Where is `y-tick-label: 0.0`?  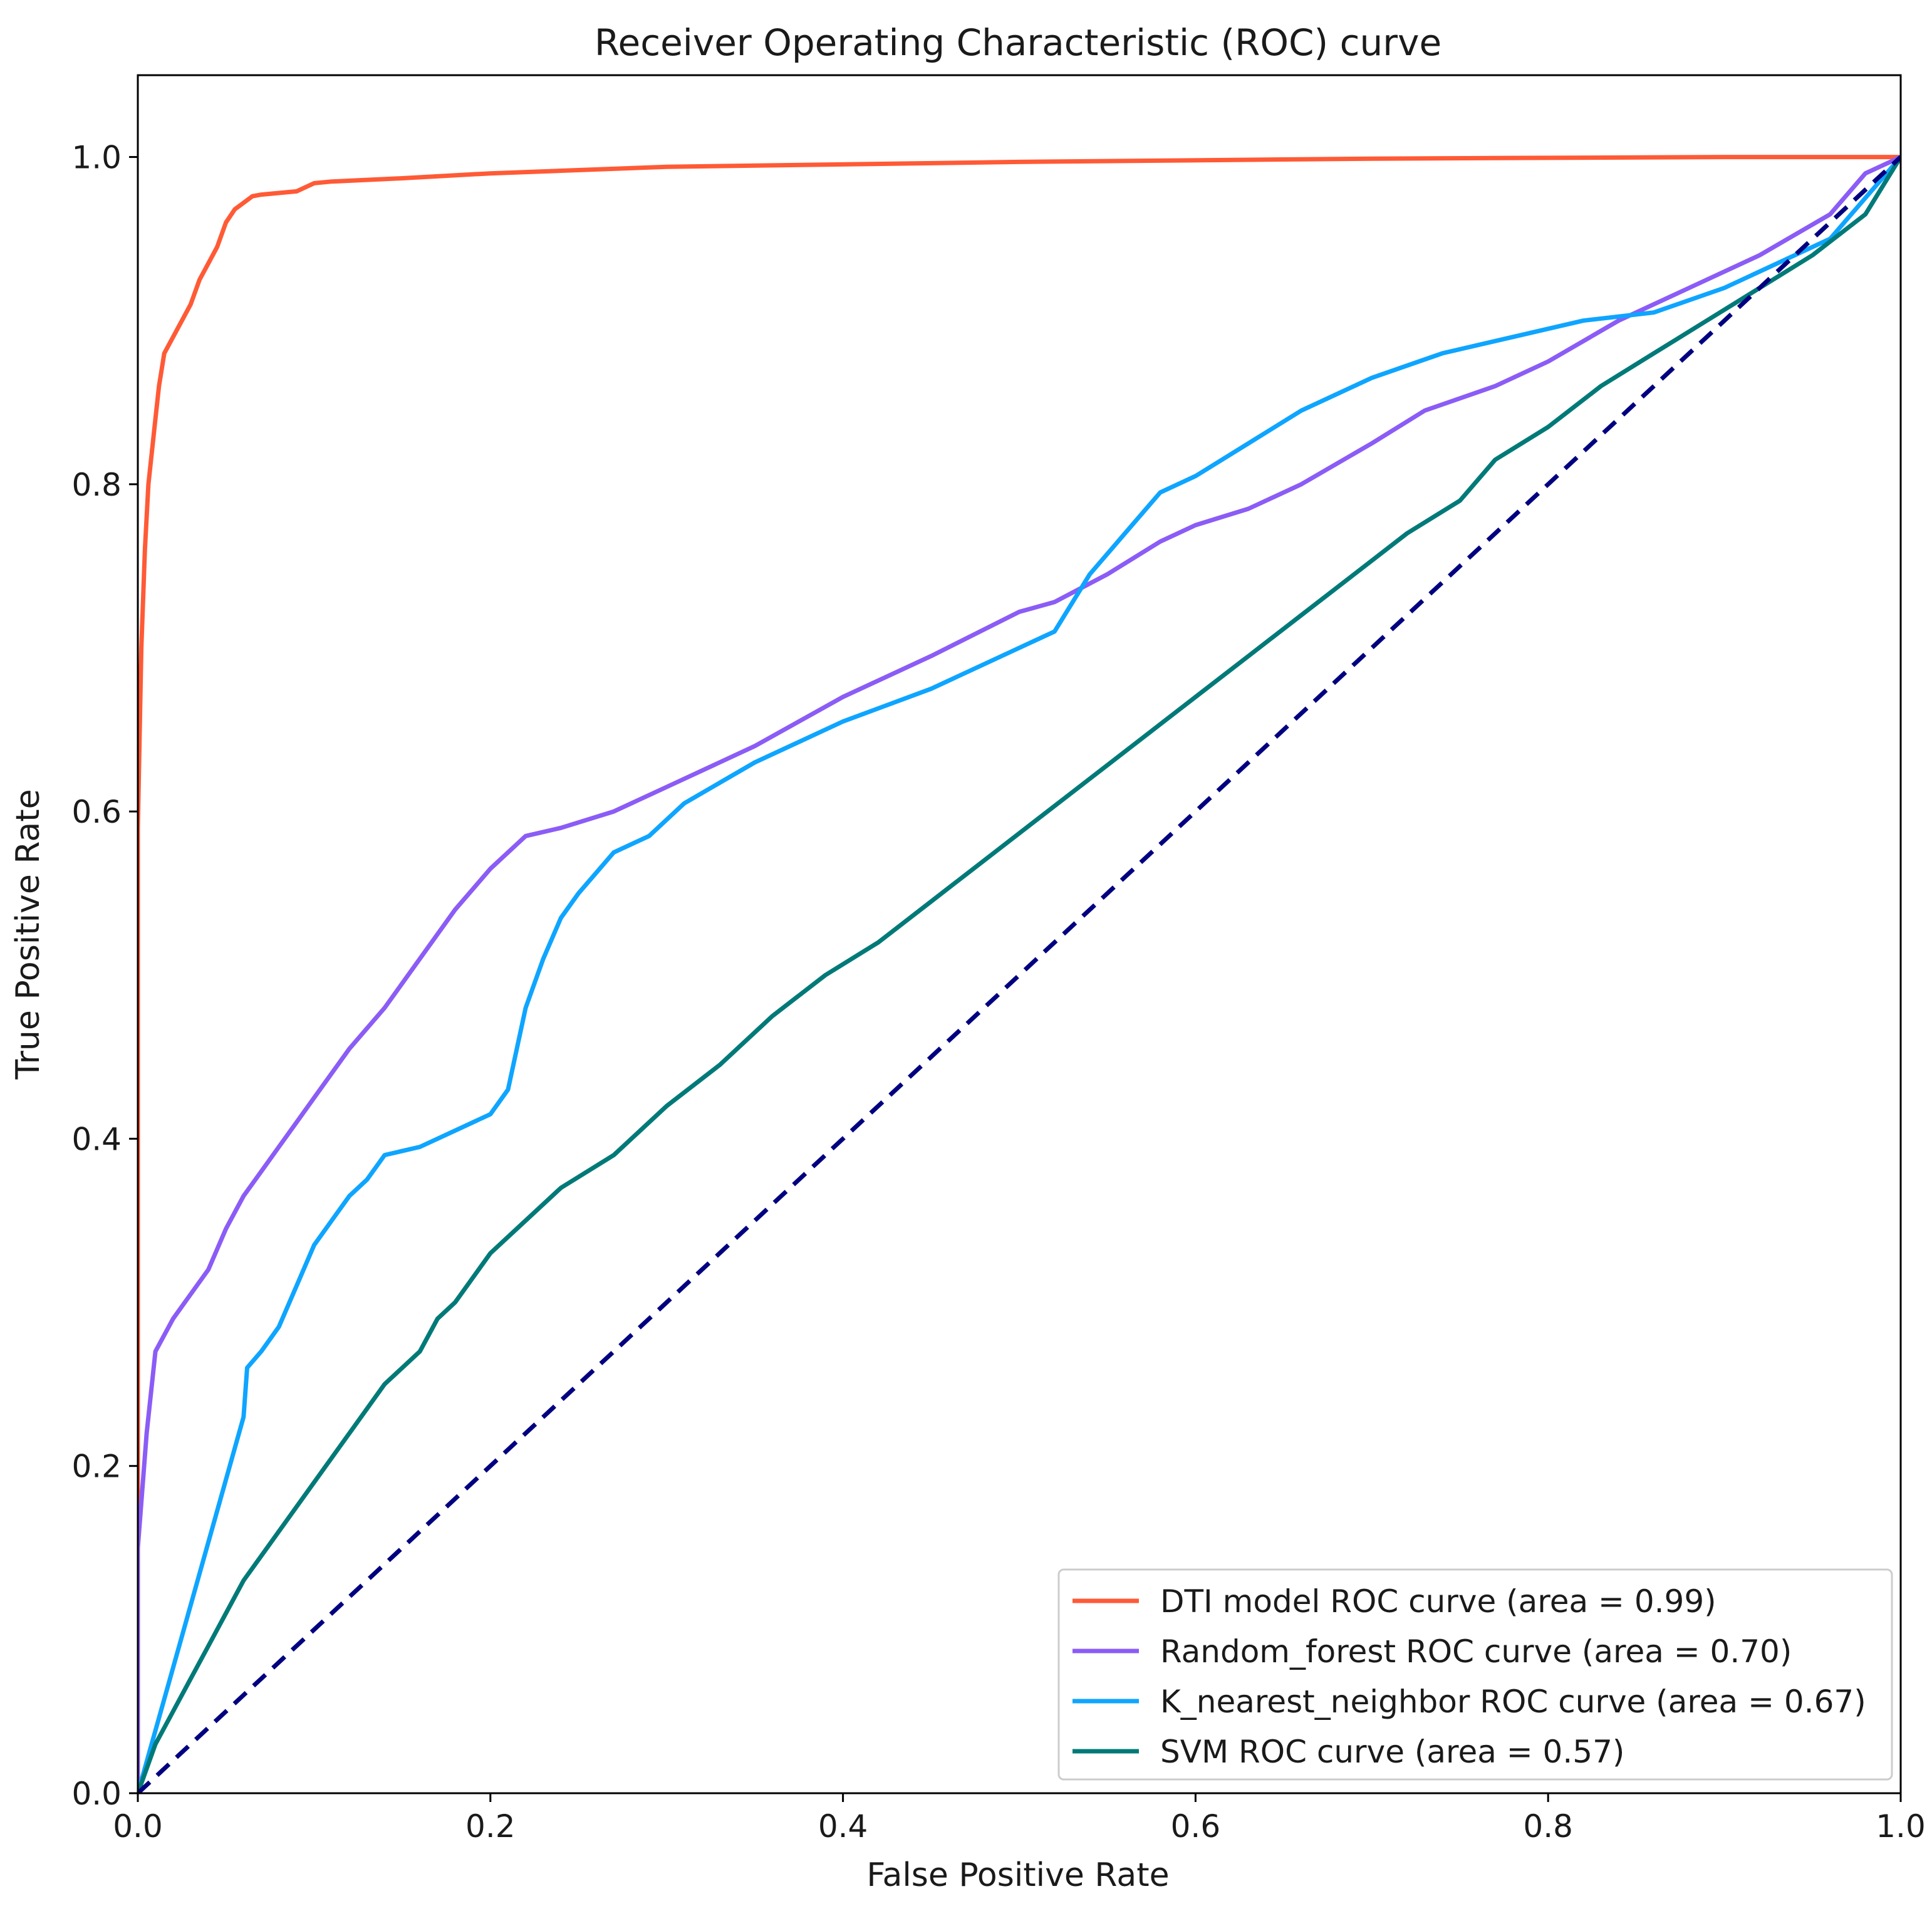 y-tick-label: 0.0 is located at coordinates (96, 1794).